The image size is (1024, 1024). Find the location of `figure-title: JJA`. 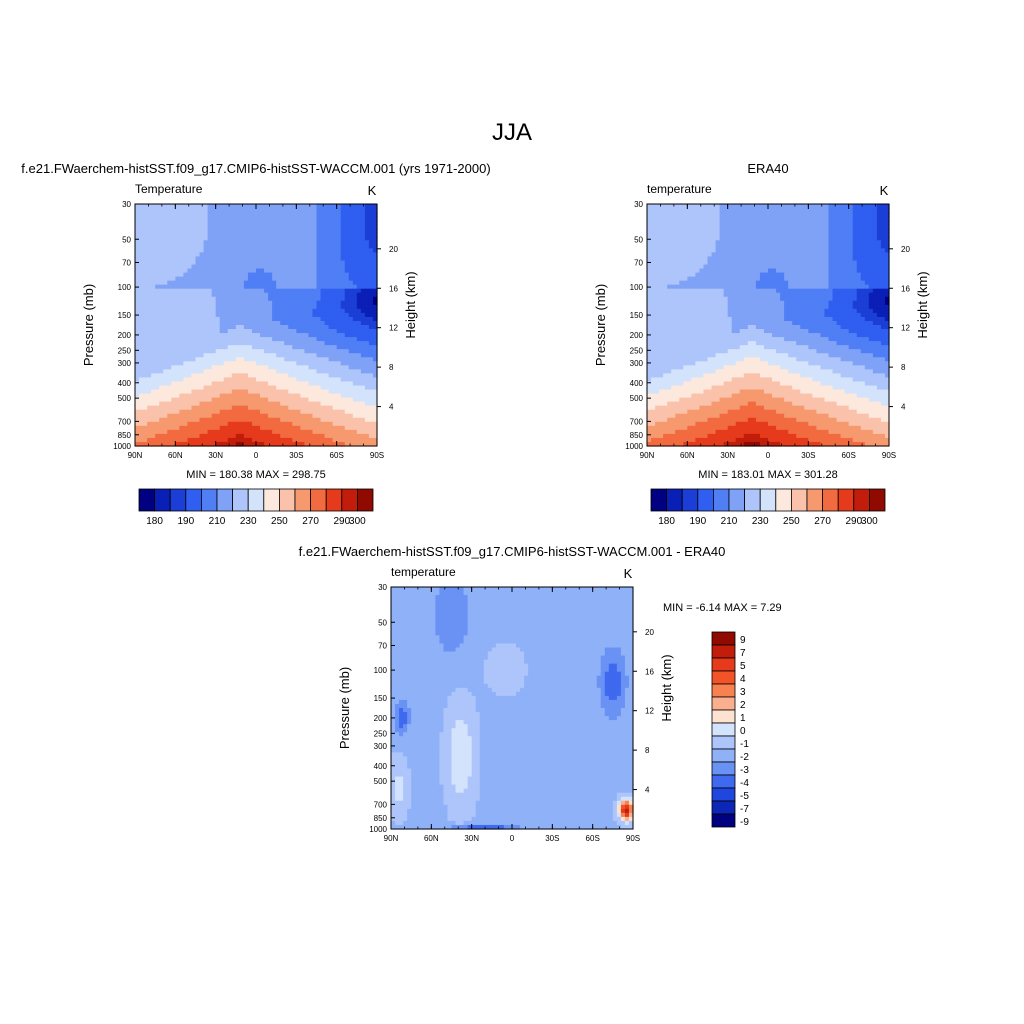

figure-title: JJA is located at coordinates (512, 132).